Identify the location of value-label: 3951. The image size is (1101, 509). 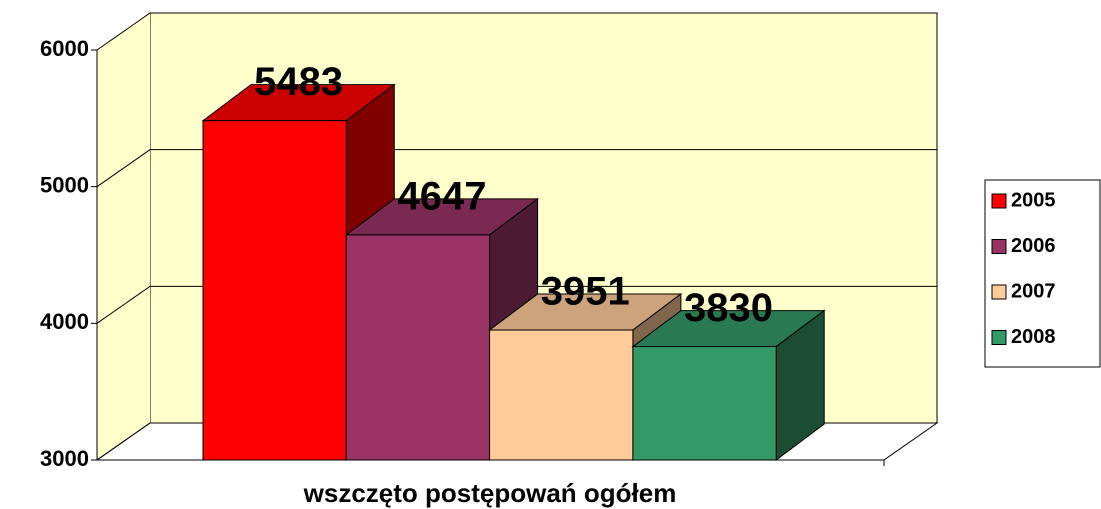
(585, 292).